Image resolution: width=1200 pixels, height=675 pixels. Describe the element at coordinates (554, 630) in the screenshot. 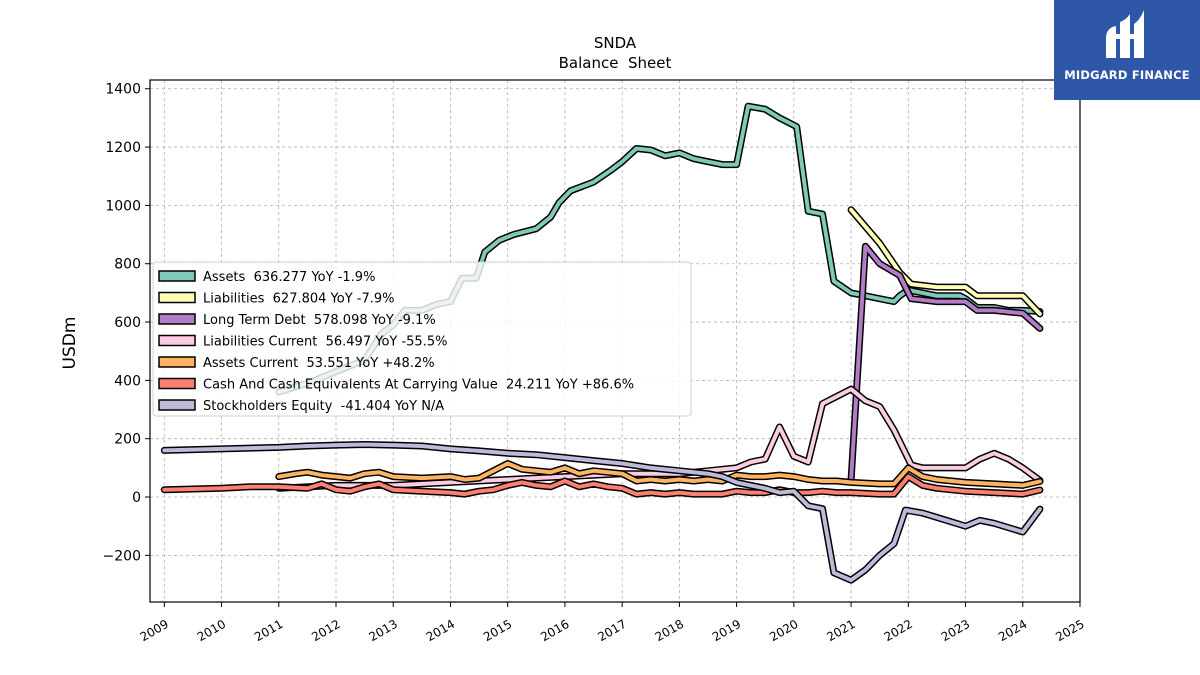

I see `x-tick-label: 2016` at that location.